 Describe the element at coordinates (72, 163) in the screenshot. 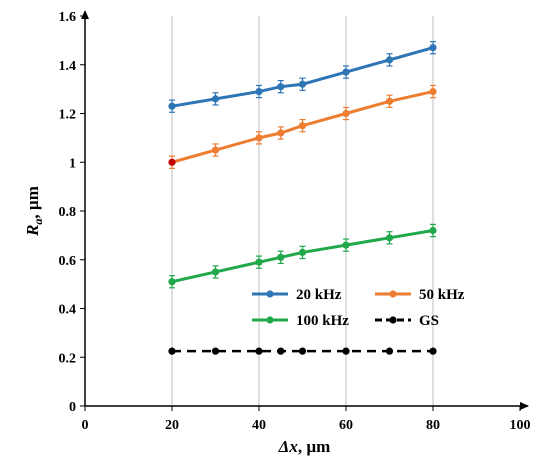

I see `y-tick-label-5: 1` at that location.